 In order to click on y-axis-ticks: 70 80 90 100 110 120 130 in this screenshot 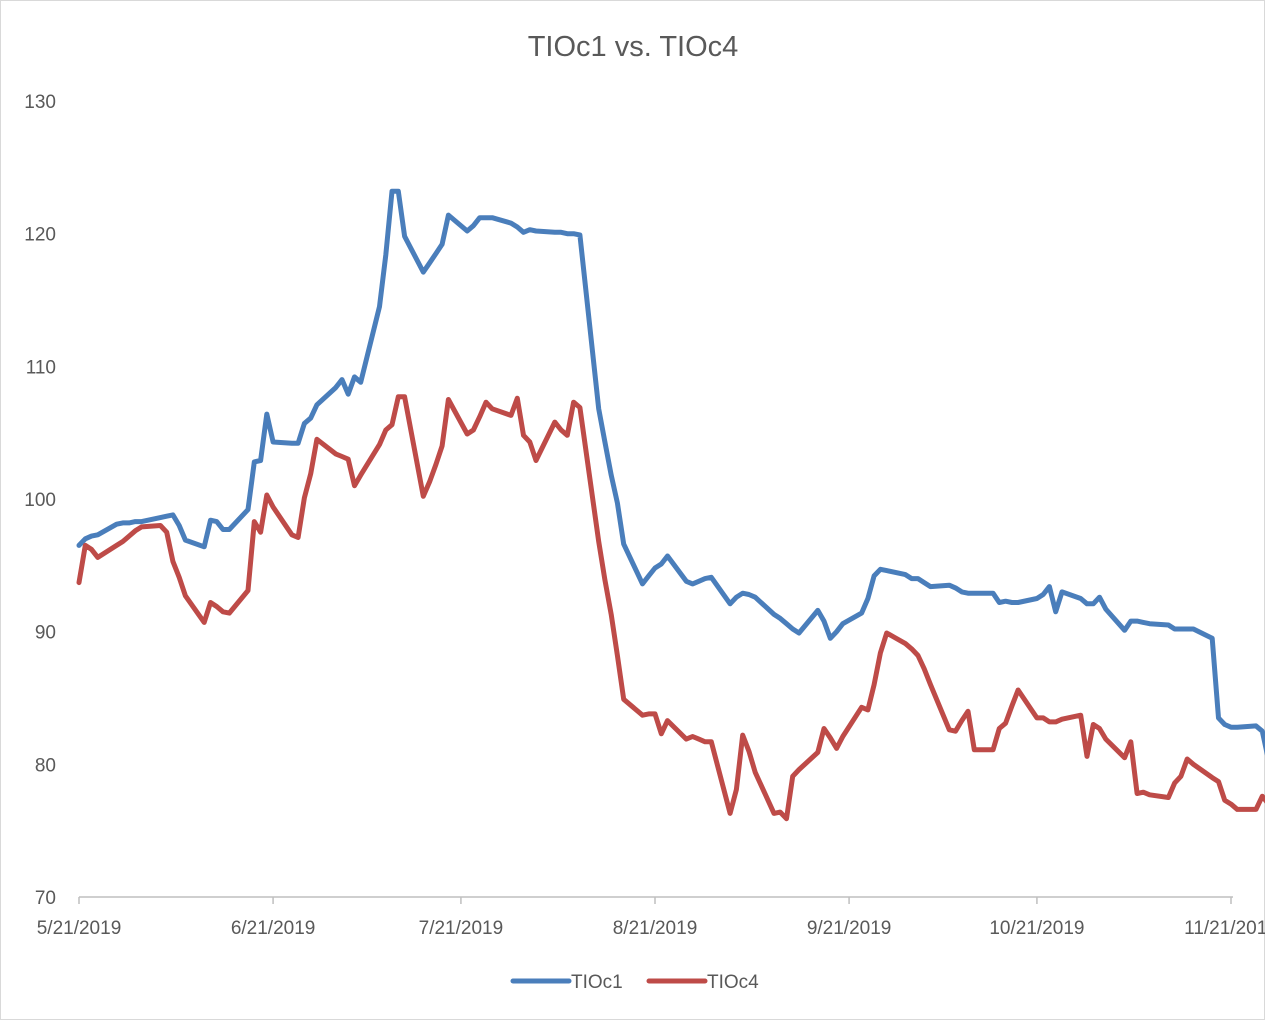, I will do `click(40, 500)`.